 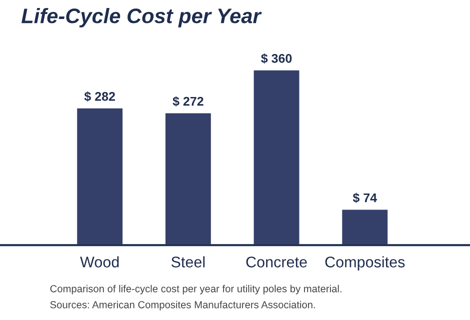 I want to click on x-tick-label: Wood, so click(x=99, y=262).